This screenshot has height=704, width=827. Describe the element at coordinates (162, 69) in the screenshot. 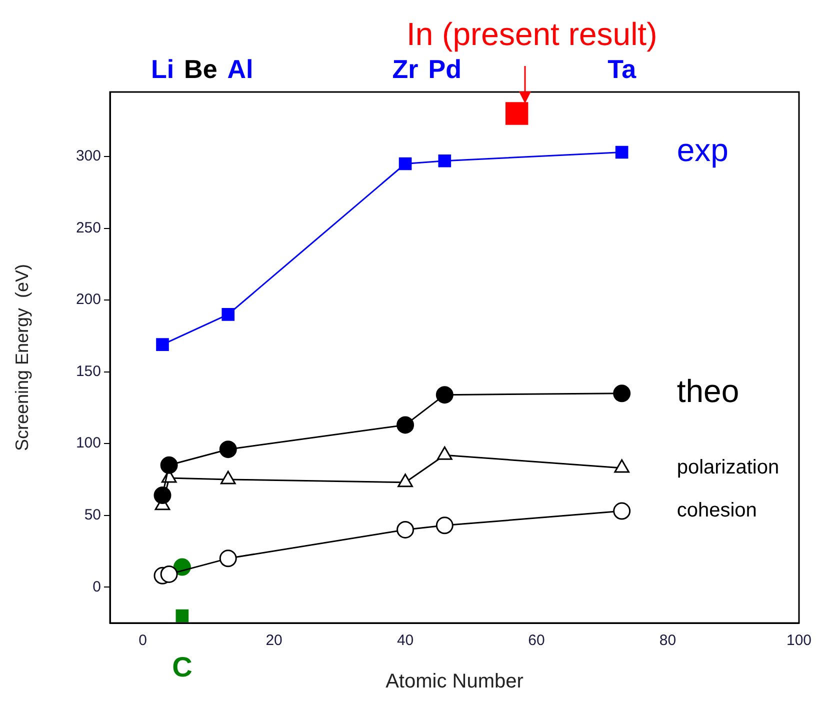

I see `text: Li` at that location.